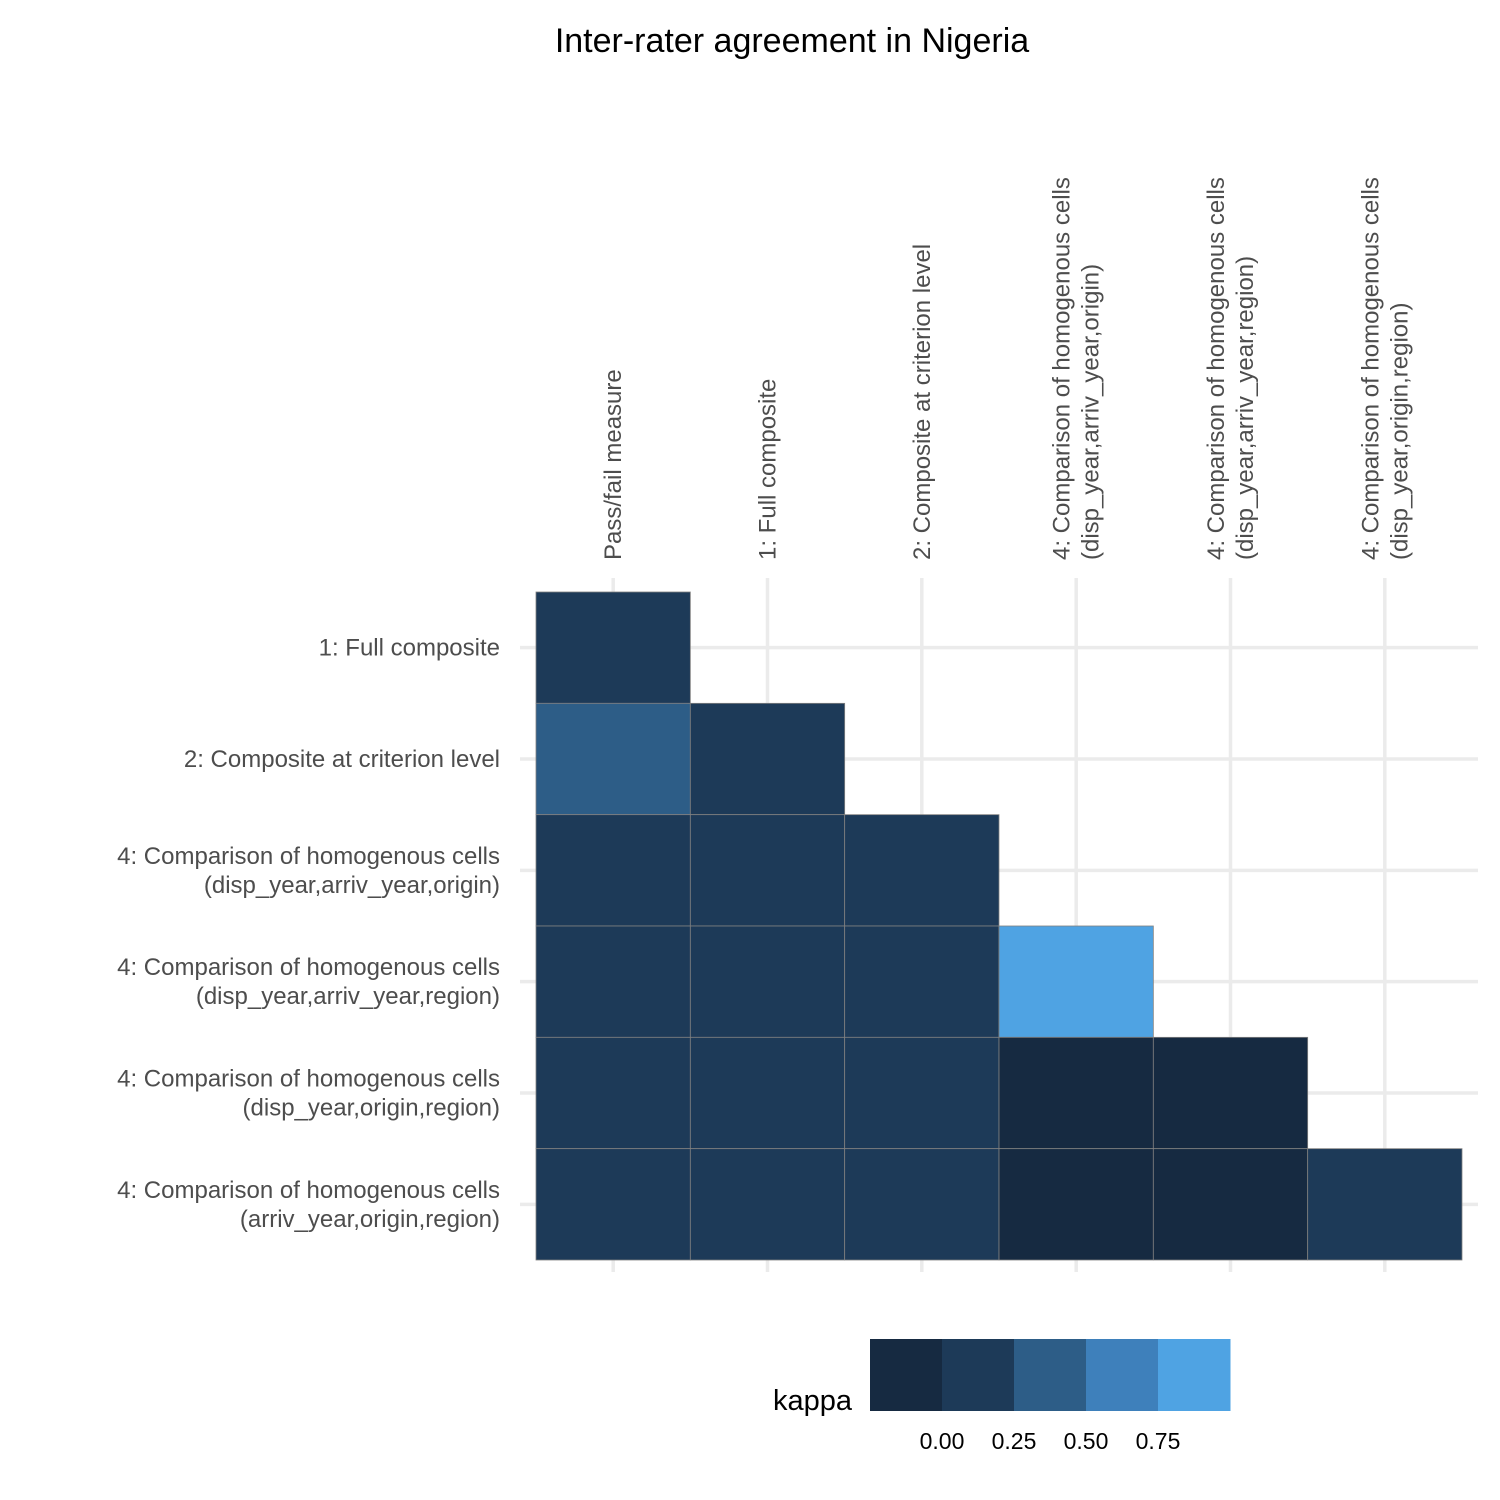 Image resolution: width=1500 pixels, height=1500 pixels. What do you see at coordinates (348, 996) in the screenshot?
I see `y-axis-tick-label: (disp_year,arriv_year,region)` at bounding box center [348, 996].